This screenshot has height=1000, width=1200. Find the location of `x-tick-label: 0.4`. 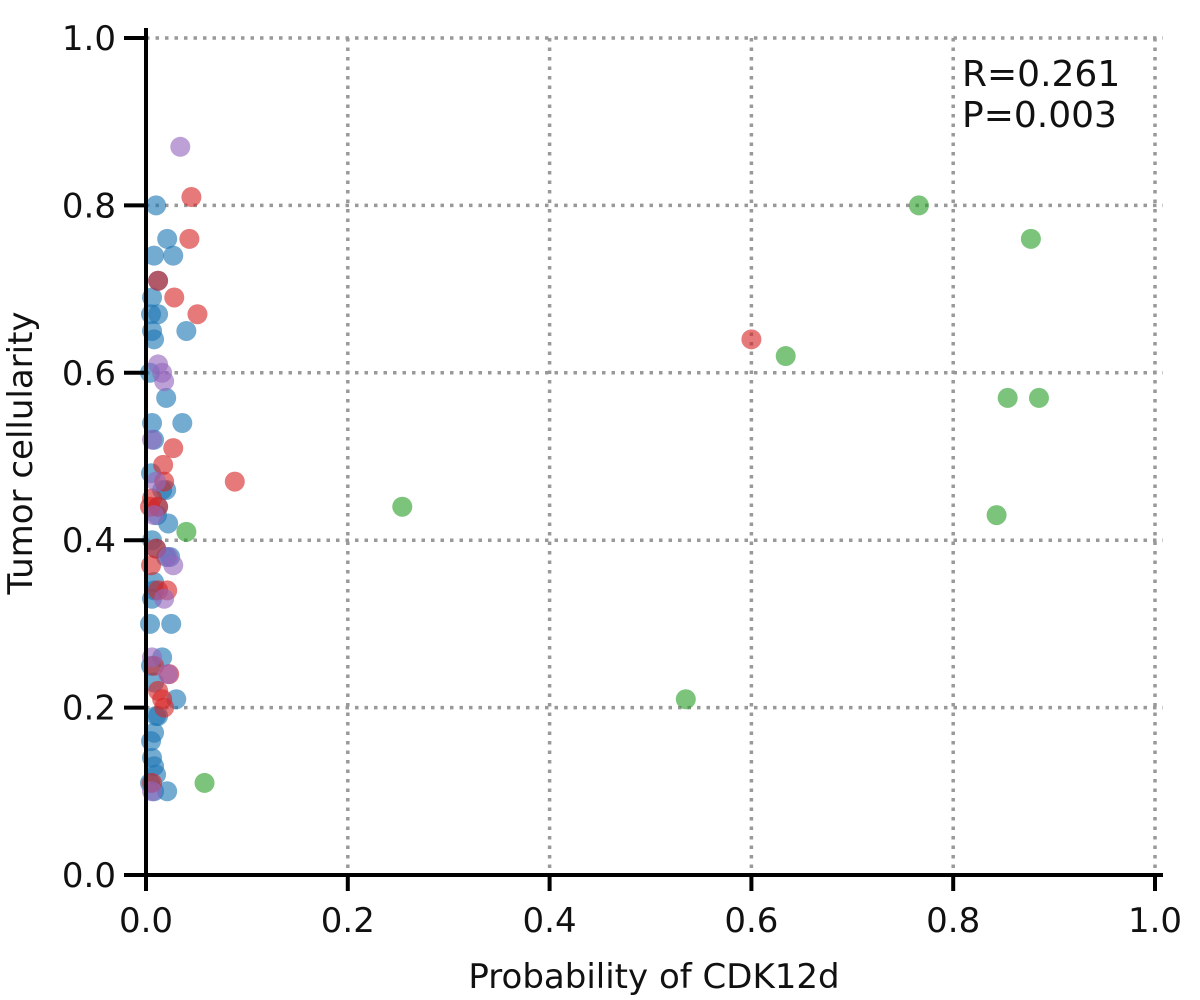

x-tick-label: 0.4 is located at coordinates (550, 921).